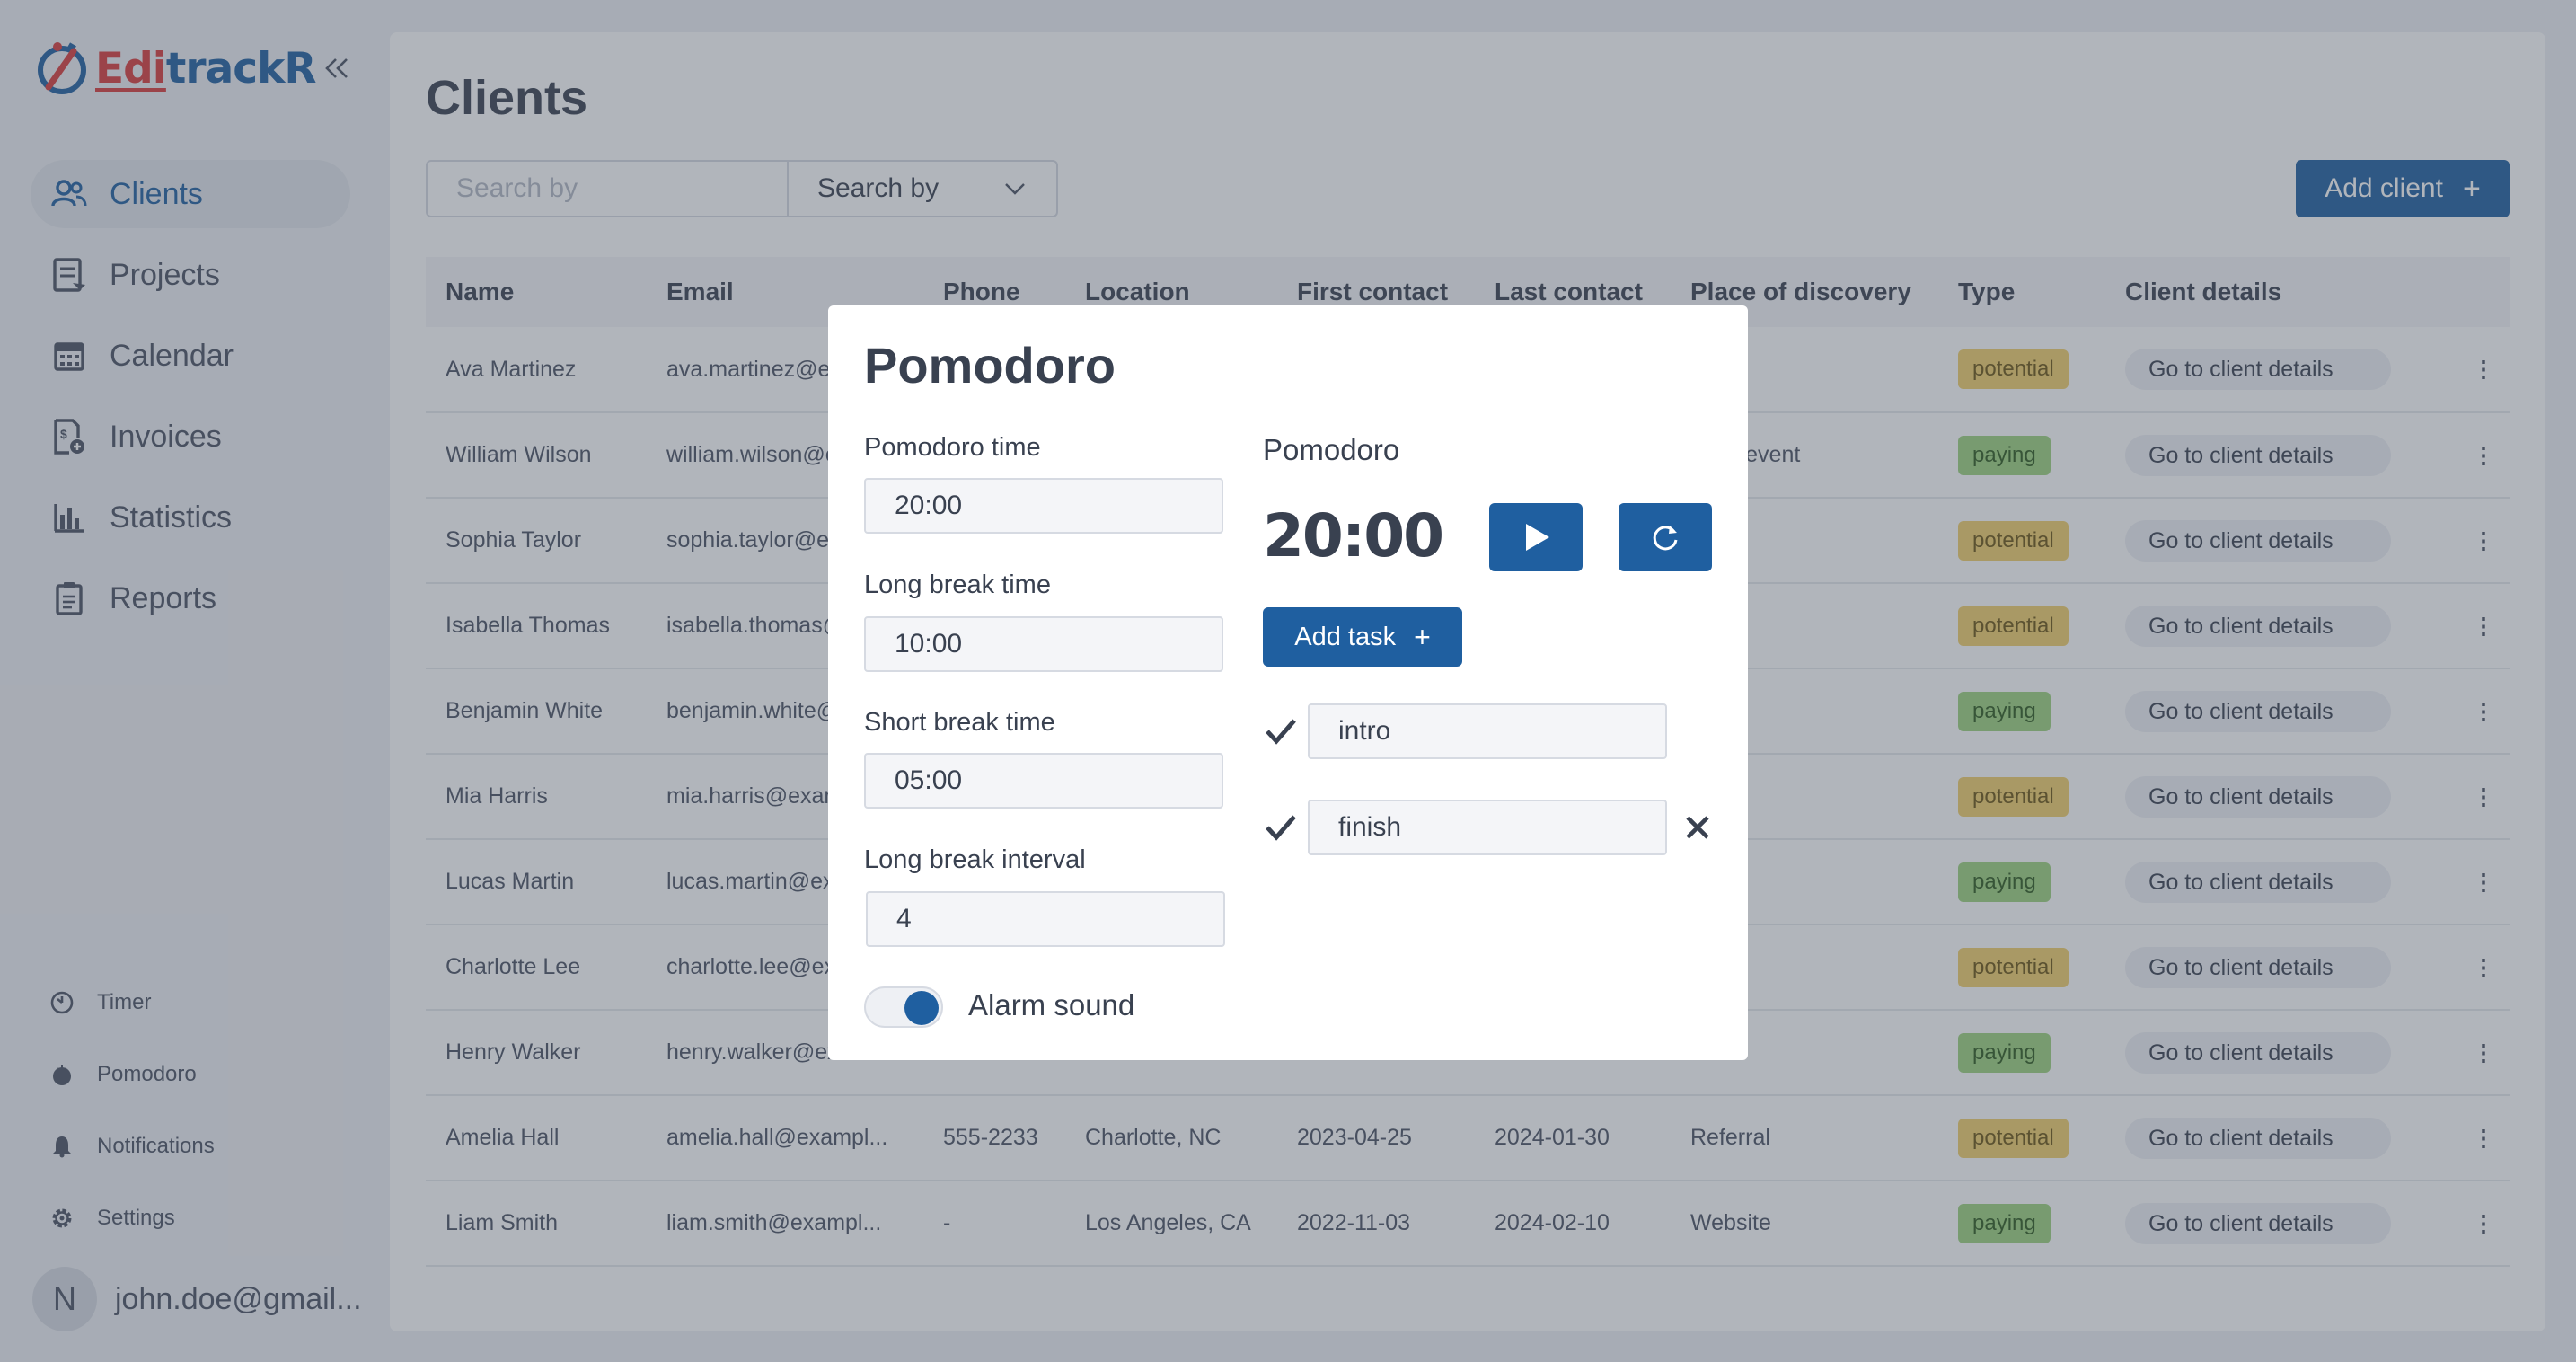 This screenshot has height=1362, width=2576. I want to click on sidebar-item-label: Pomodoro, so click(147, 1074).